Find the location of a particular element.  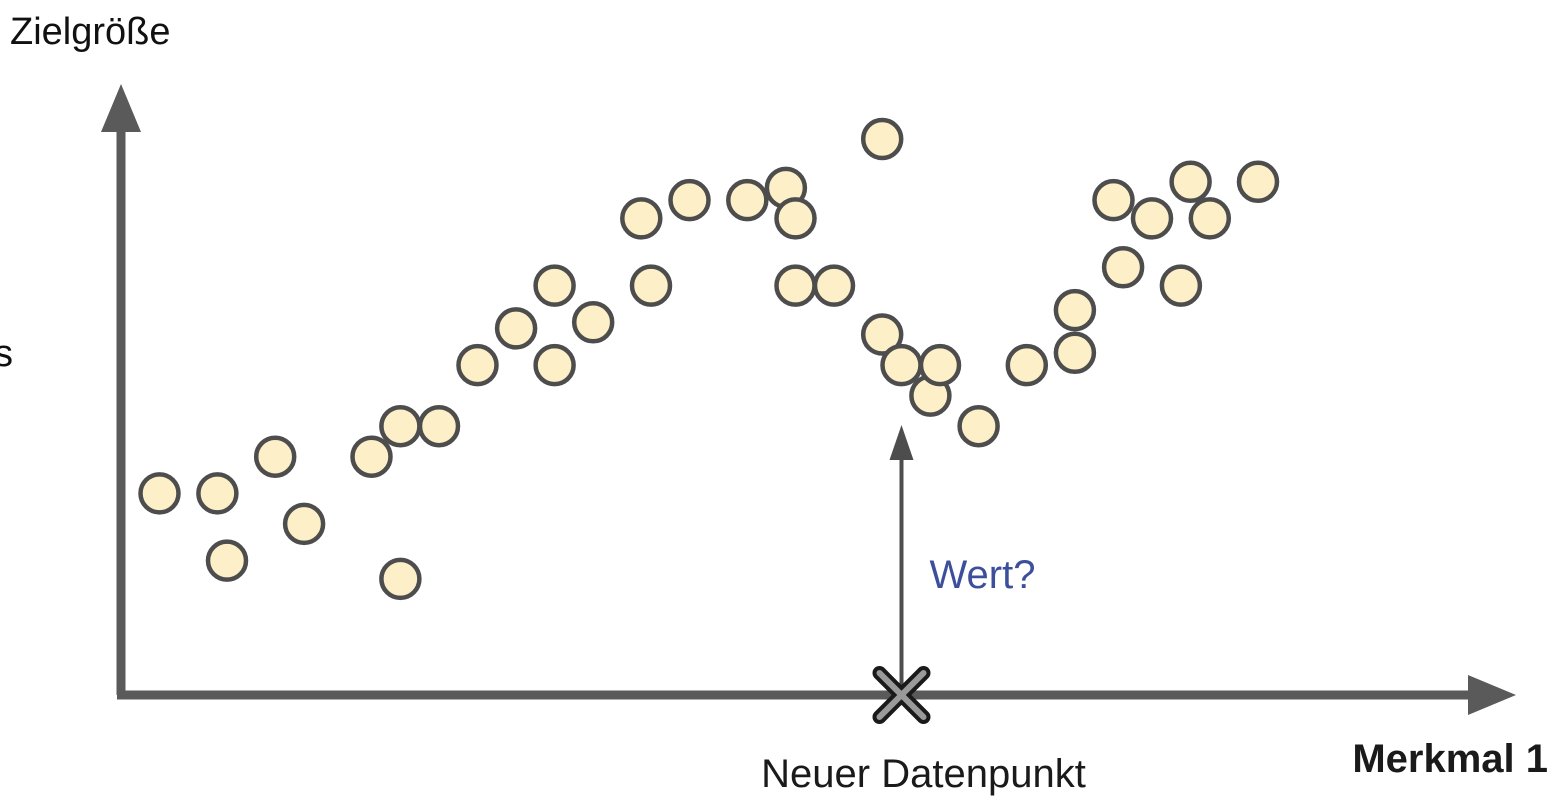

new-point-label: Neuer Datenpunkt is located at coordinates (923, 774).